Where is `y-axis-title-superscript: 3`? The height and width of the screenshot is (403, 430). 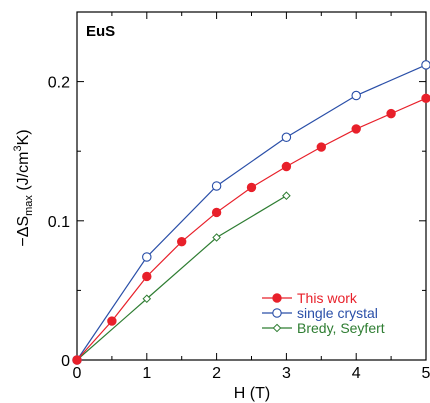 y-axis-title-superscript: 3 is located at coordinates (18, 148).